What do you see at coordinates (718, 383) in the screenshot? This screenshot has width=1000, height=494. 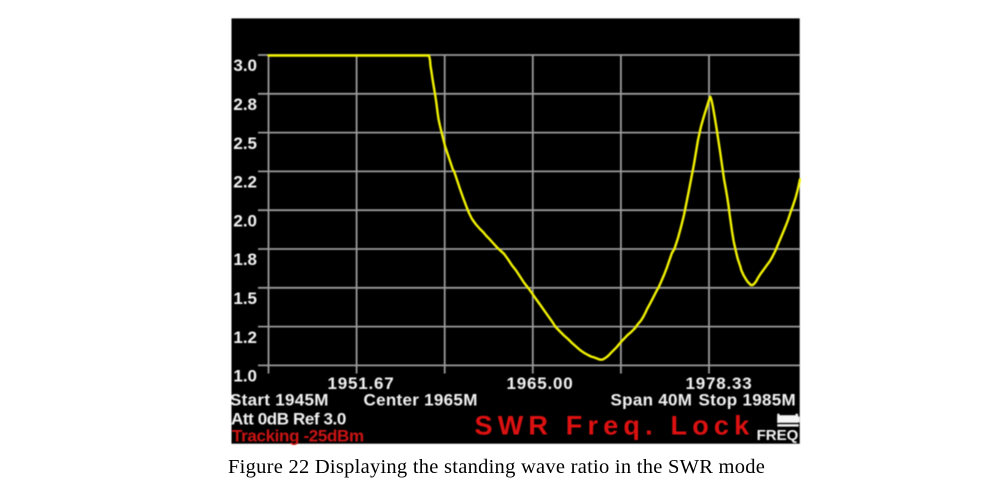 I see `svg-text: 1978.33` at bounding box center [718, 383].